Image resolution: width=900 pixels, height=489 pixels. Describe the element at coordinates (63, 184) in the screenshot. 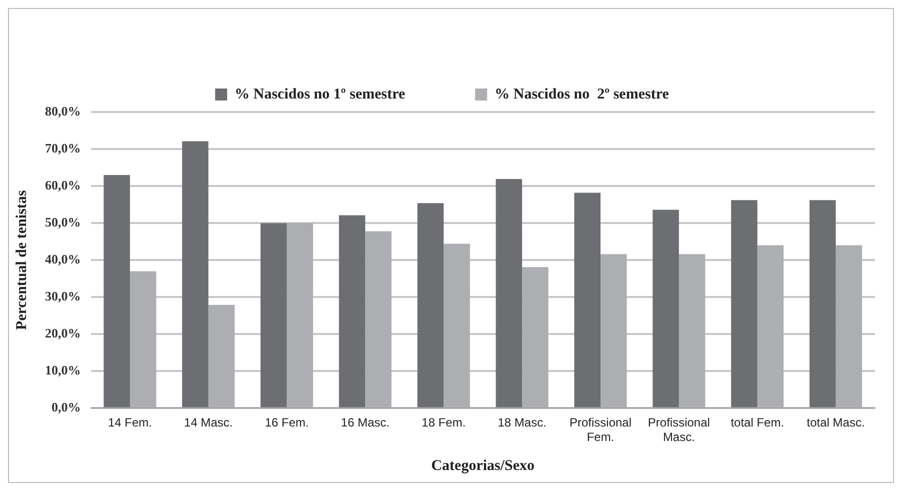

I see `y-tick-label: 60,0%` at that location.